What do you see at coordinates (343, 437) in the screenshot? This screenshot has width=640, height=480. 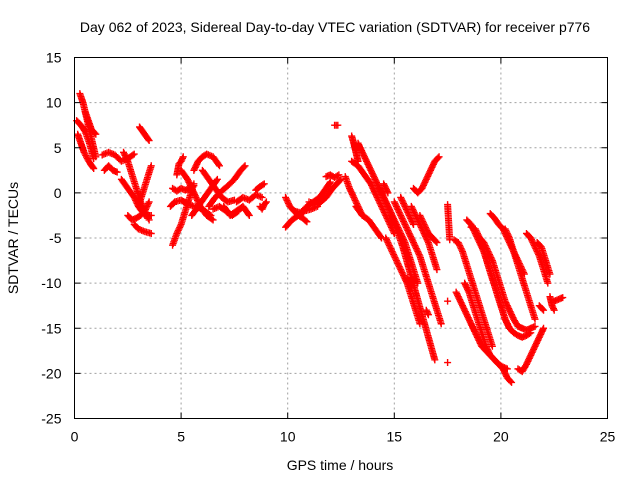 I see `x-axis-tick-labels: 0 5 10 15 20 25` at bounding box center [343, 437].